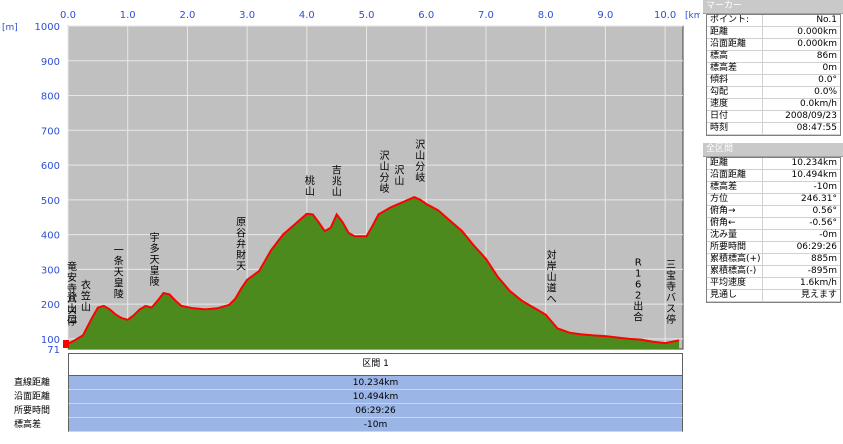  I want to click on total-row: 沿面距離 10.494km, so click(773, 176).